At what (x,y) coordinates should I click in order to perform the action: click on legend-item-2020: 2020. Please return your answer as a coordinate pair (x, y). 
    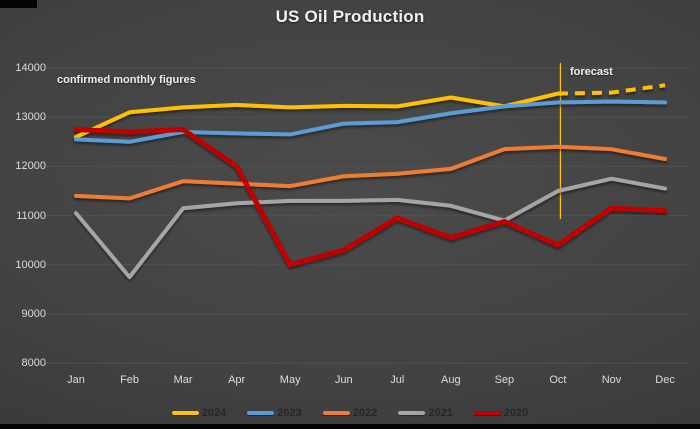
    Looking at the image, I should click on (501, 413).